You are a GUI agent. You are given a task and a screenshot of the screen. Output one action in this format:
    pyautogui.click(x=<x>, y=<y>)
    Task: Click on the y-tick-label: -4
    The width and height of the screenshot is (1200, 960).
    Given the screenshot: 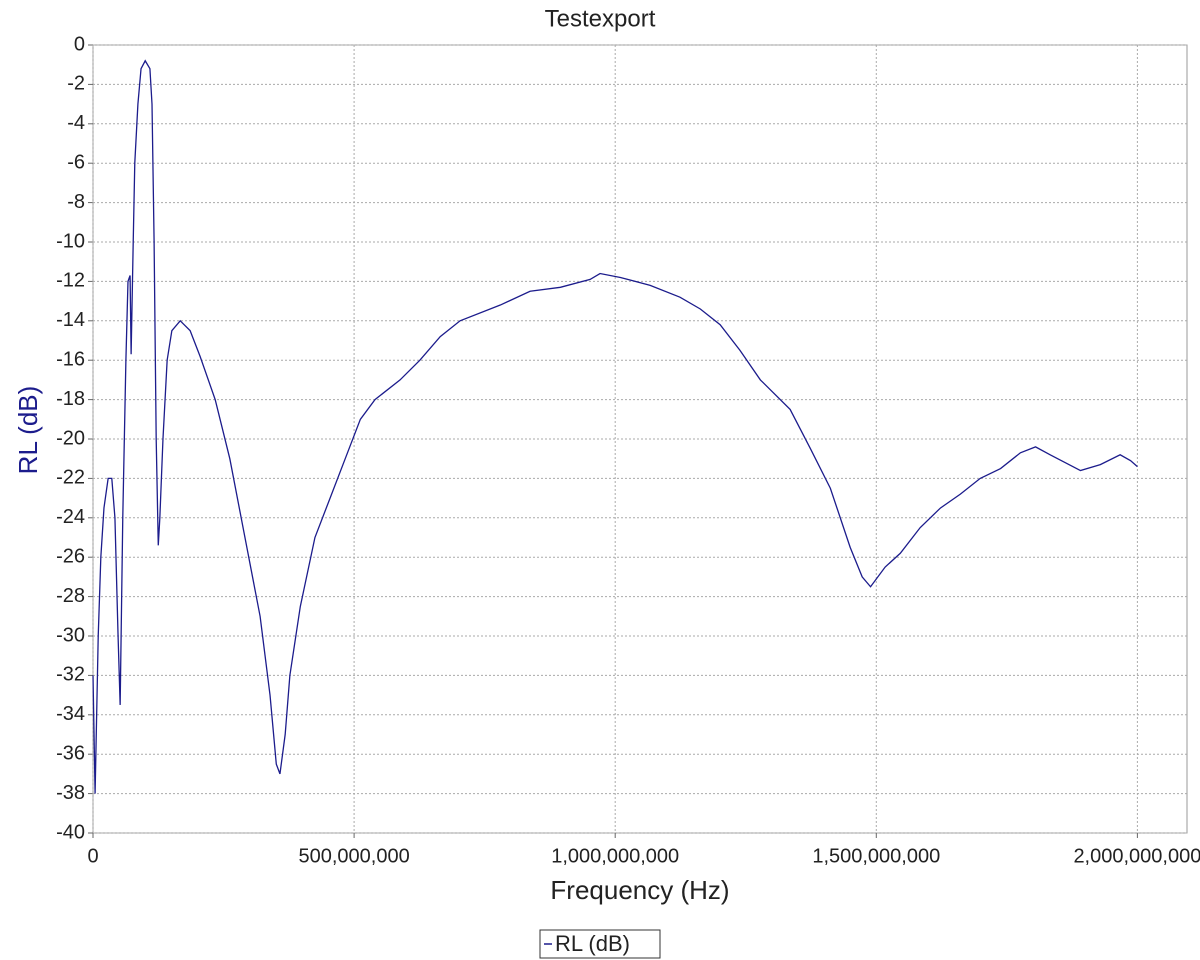 What is the action you would take?
    pyautogui.click(x=76, y=123)
    